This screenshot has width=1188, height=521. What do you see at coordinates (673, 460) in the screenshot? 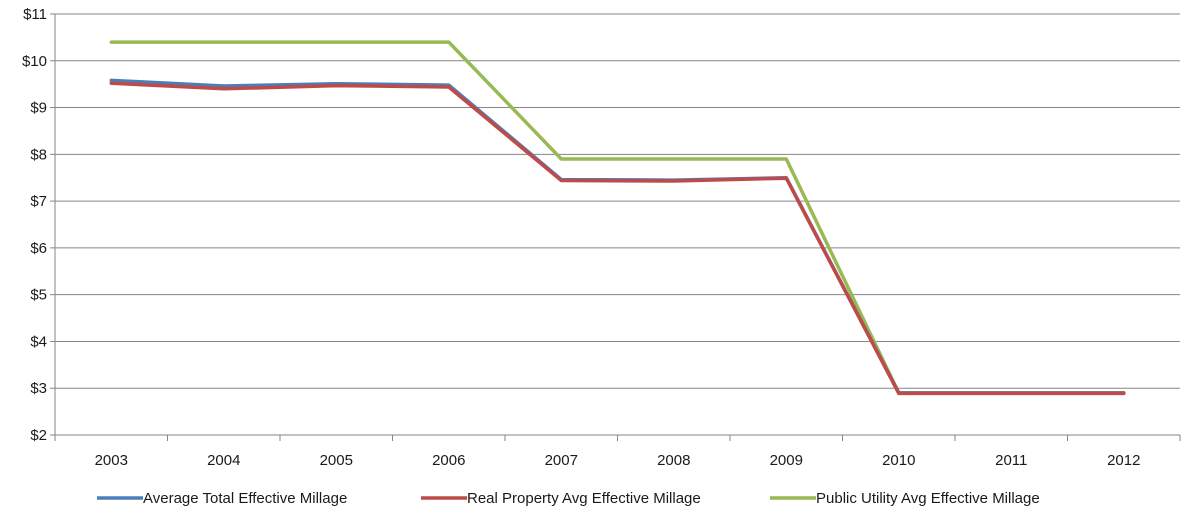
I see `x-axis-tick-label: 2008` at bounding box center [673, 460].